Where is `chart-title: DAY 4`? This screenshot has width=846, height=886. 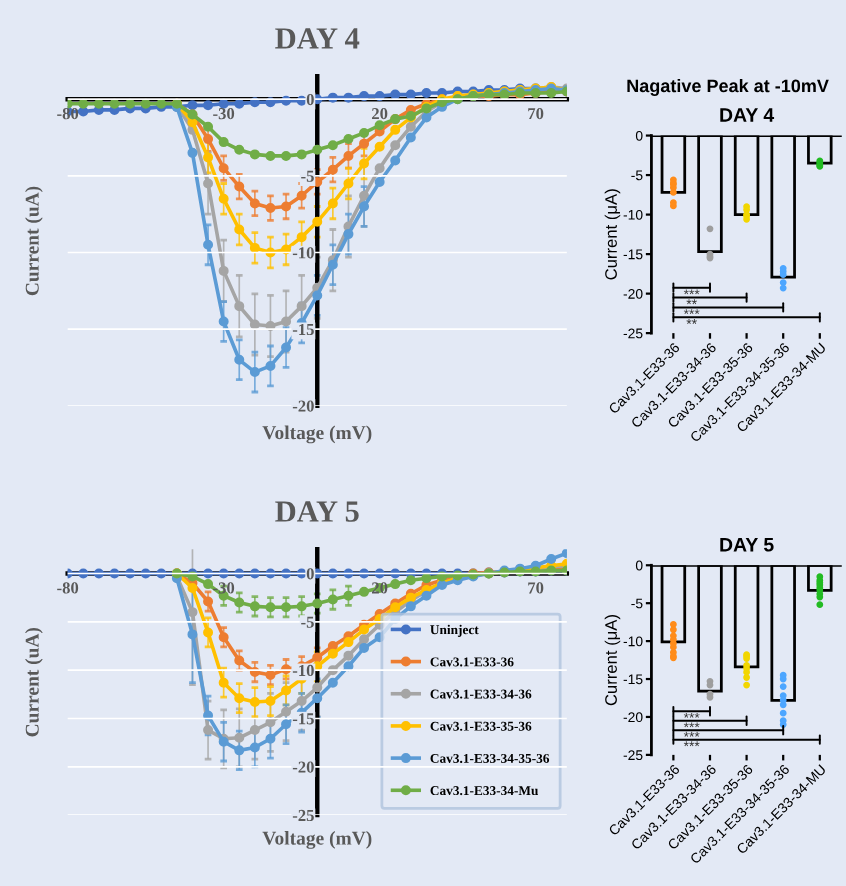 chart-title: DAY 4 is located at coordinates (317, 38).